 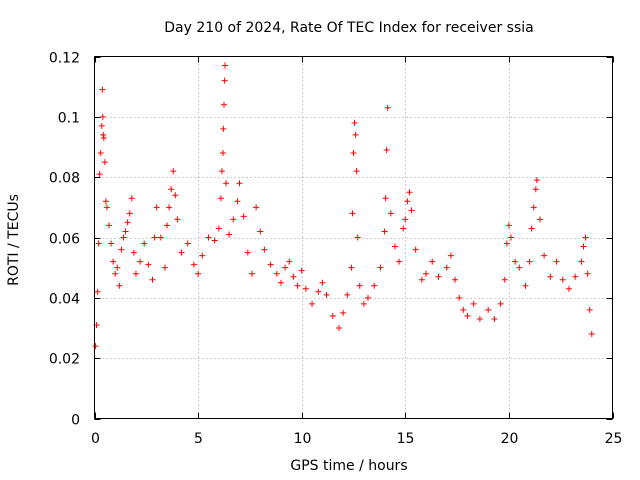 What do you see at coordinates (303, 439) in the screenshot?
I see `x-tick-label: 10` at bounding box center [303, 439].